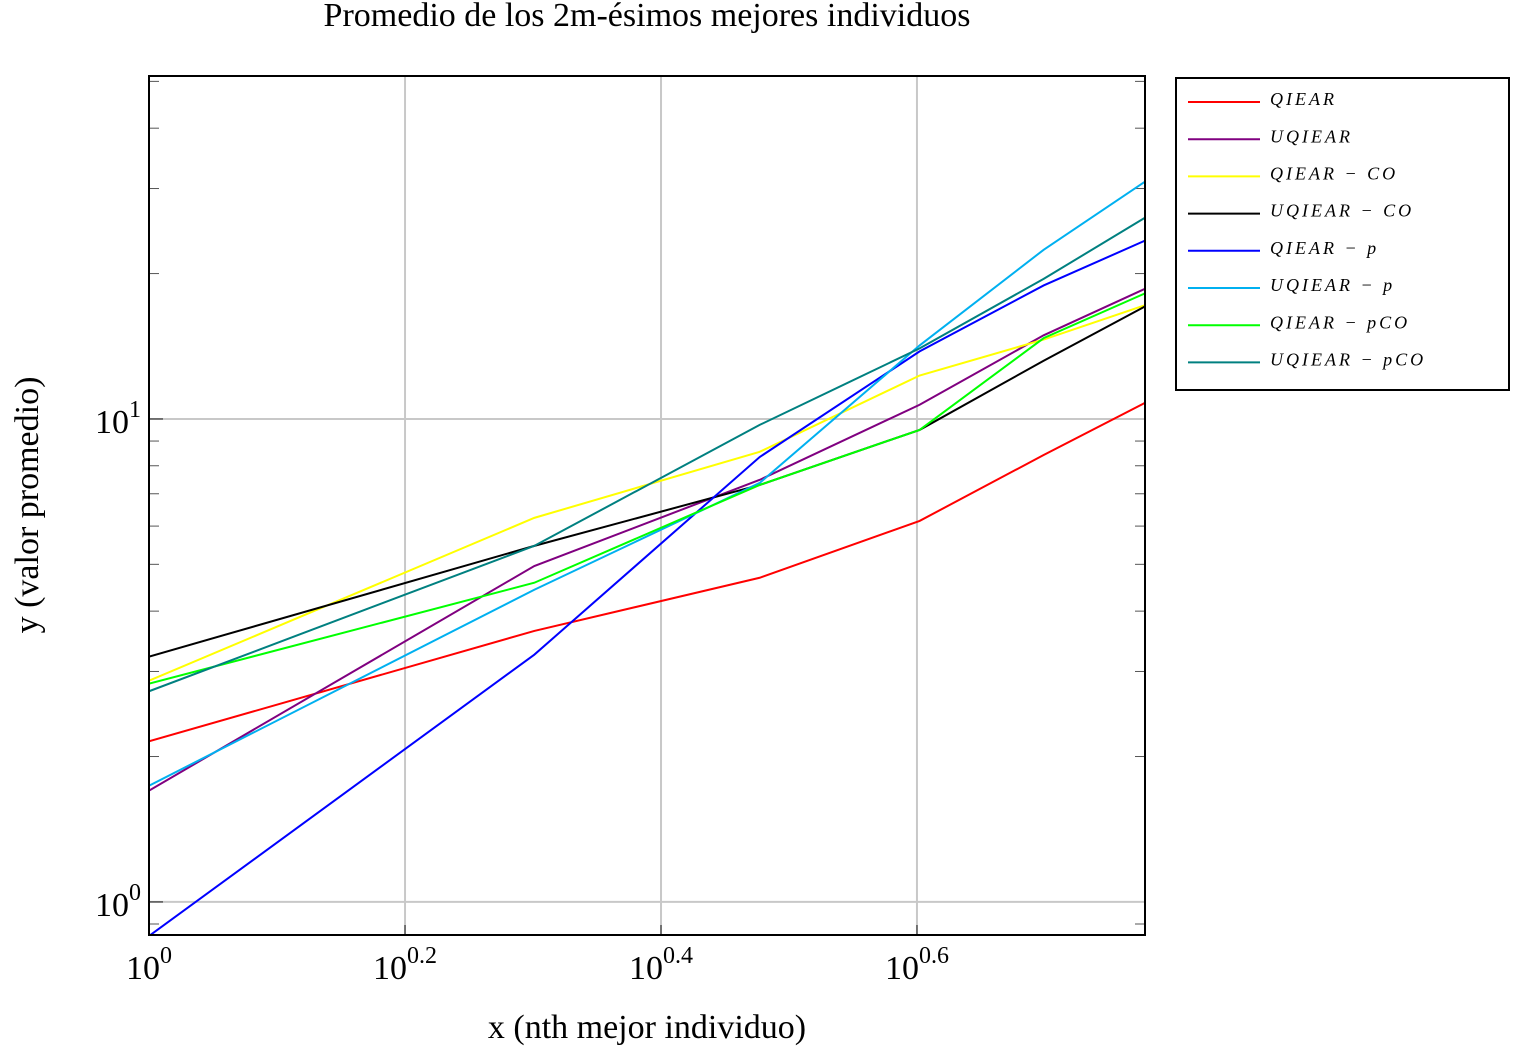 The height and width of the screenshot is (1058, 1513). I want to click on legend-label: UQIEAR − p, so click(1332, 285).